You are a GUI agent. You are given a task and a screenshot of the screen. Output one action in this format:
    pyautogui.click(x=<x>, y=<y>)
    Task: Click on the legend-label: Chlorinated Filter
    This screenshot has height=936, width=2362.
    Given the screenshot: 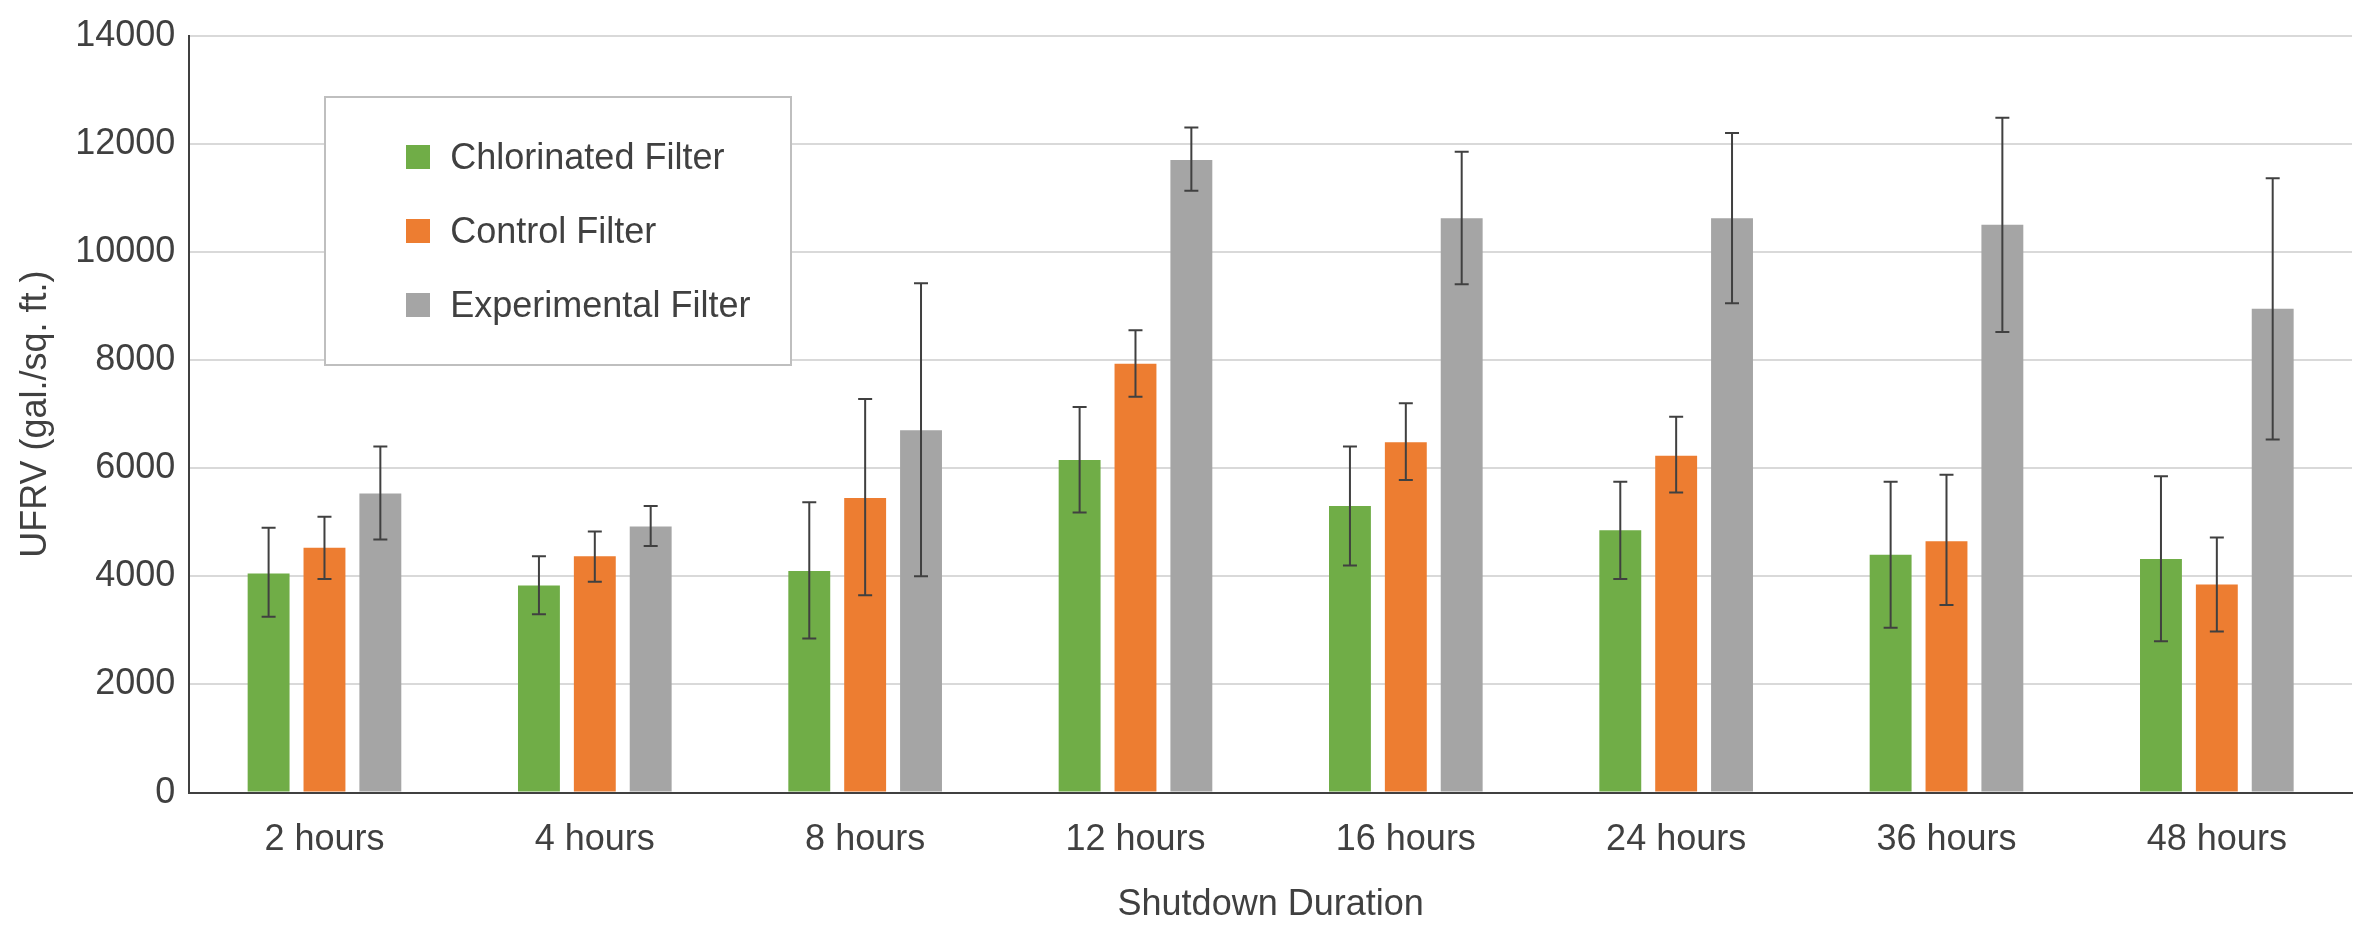 What is the action you would take?
    pyautogui.click(x=587, y=156)
    